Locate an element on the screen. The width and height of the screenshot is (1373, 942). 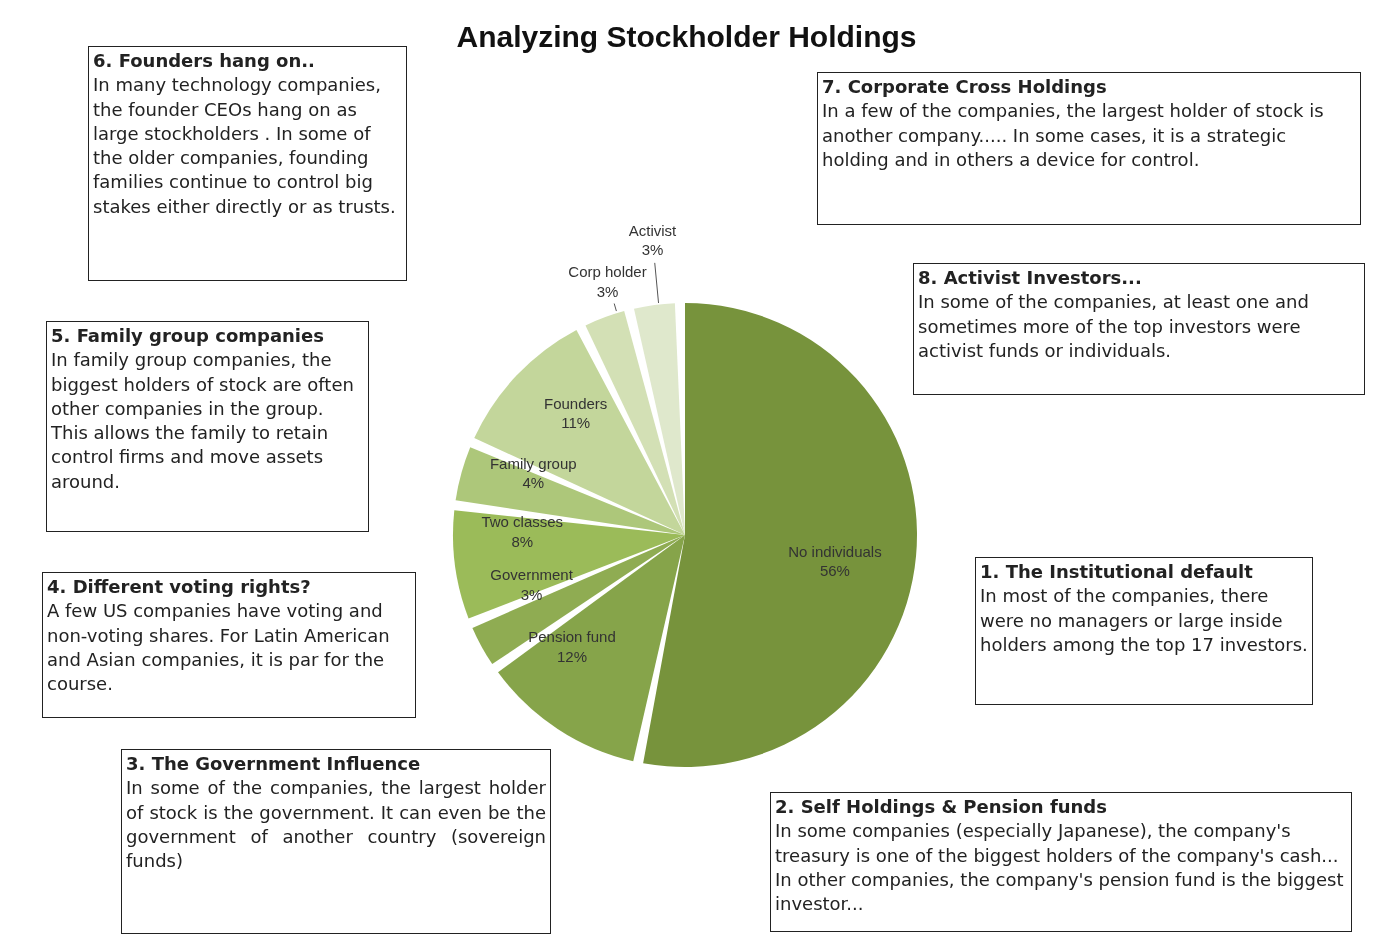
slice-label: No individuals is located at coordinates (835, 551).